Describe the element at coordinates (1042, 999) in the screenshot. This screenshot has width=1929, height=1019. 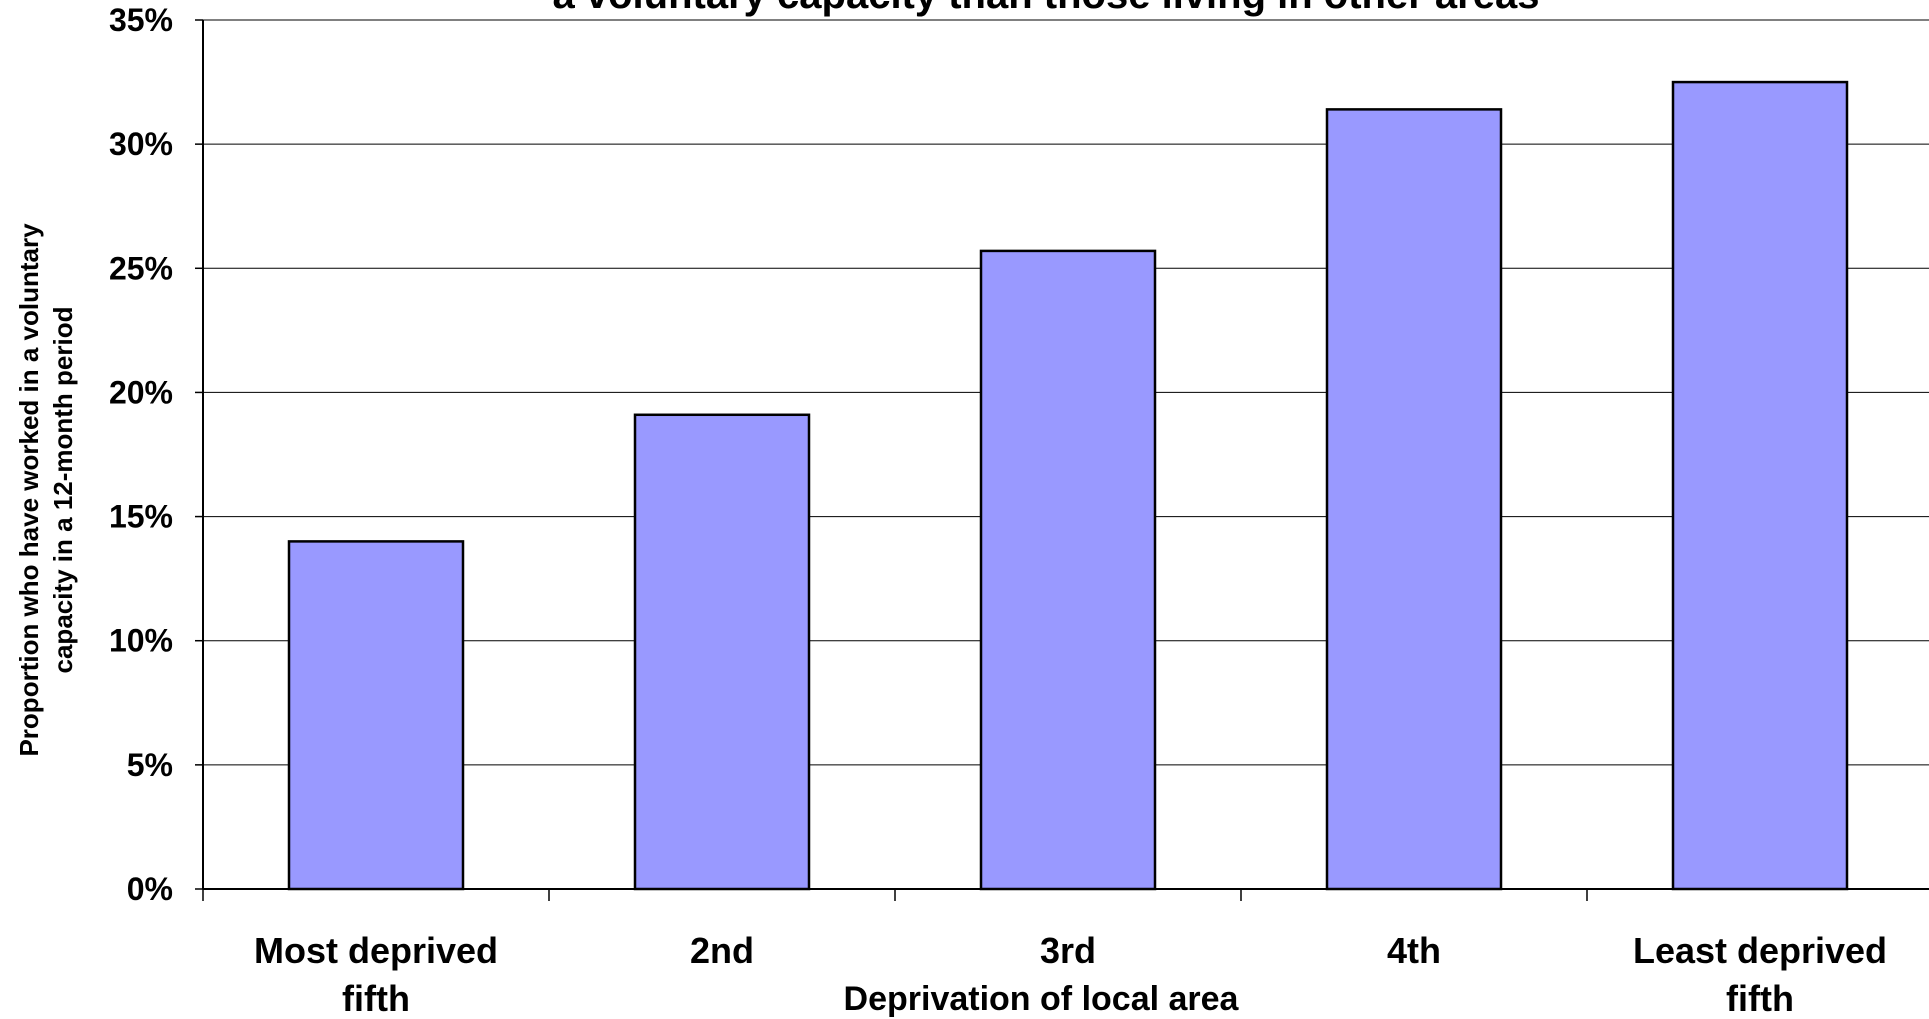
I see `x-axis-title: Deprivation of local area` at that location.